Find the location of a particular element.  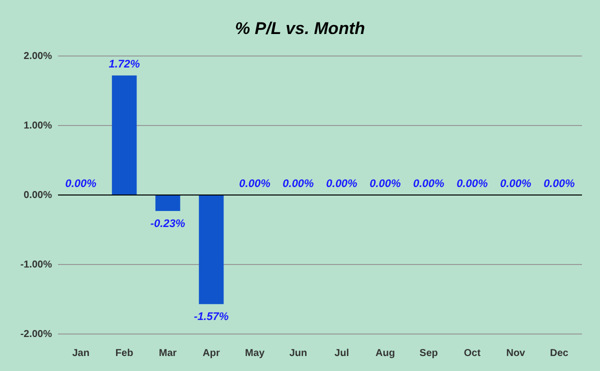

chart-title: % P/L vs. Month is located at coordinates (300, 28).